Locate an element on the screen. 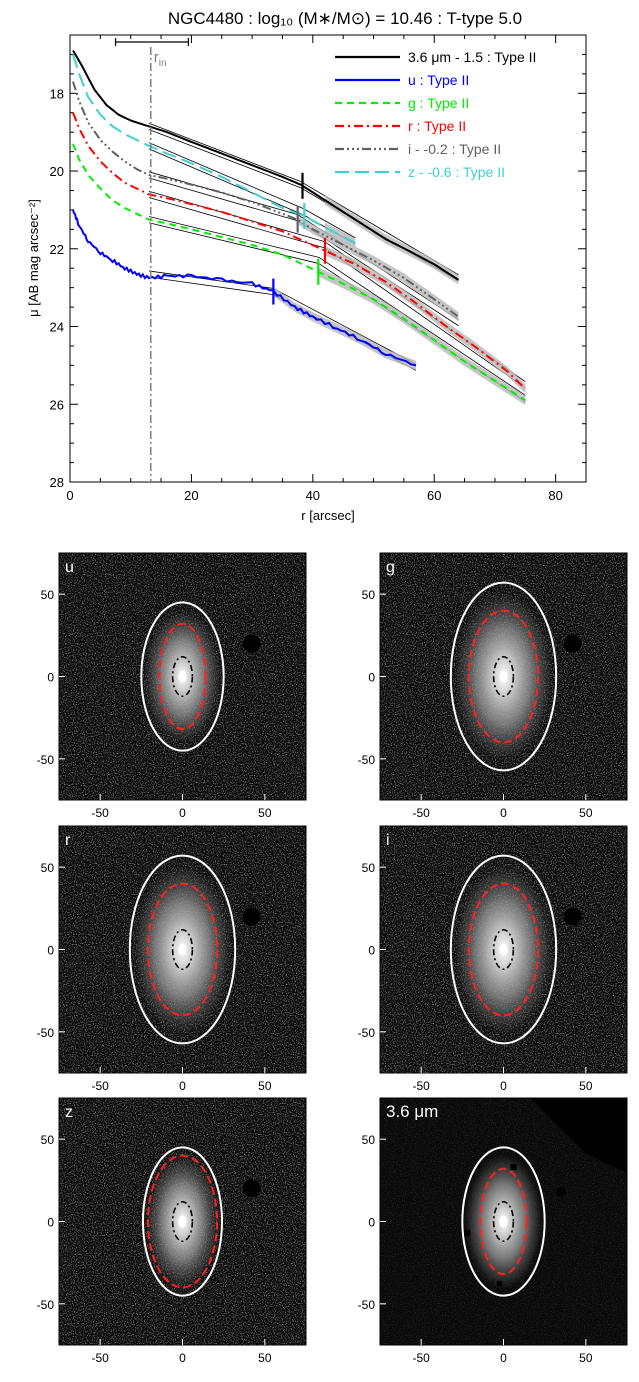  panel-label: i is located at coordinates (388, 840).